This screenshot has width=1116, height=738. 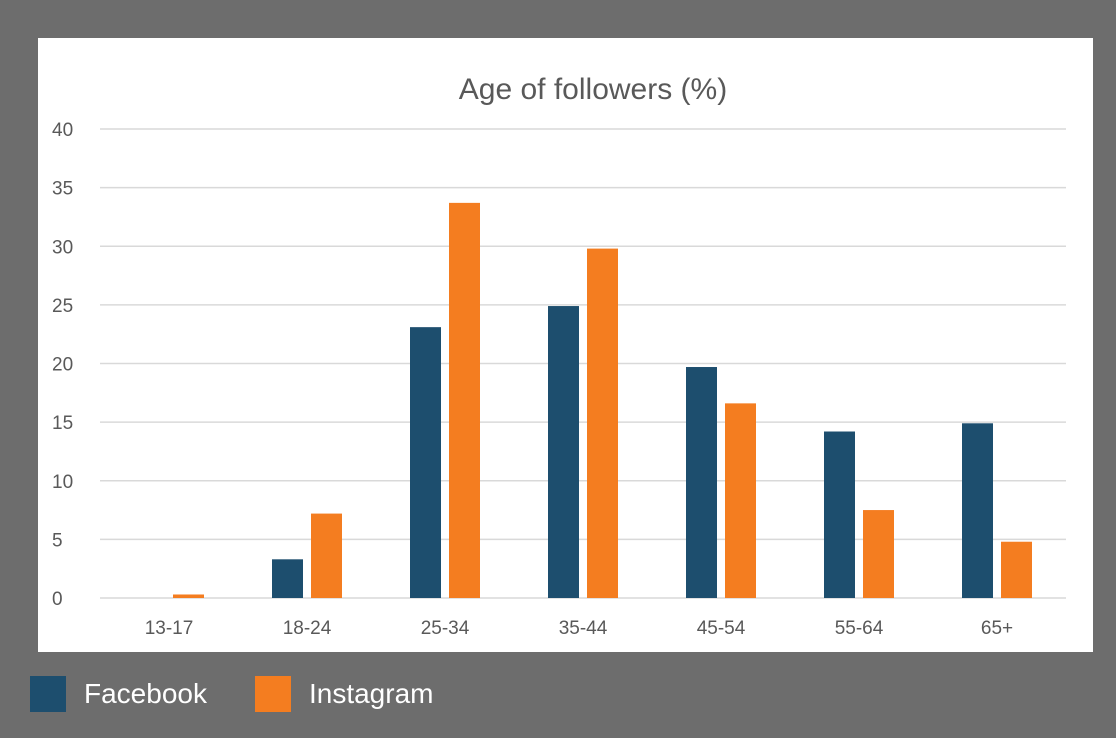 I want to click on legend-label-instagram: Instagram, so click(x=371, y=693).